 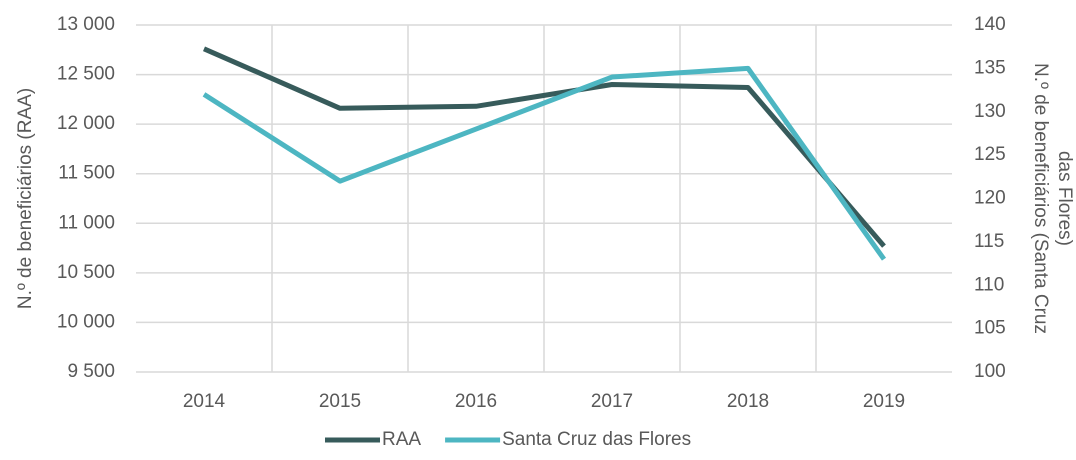 I want to click on legend-label: Santa Cruz das Flores, so click(x=596, y=439).